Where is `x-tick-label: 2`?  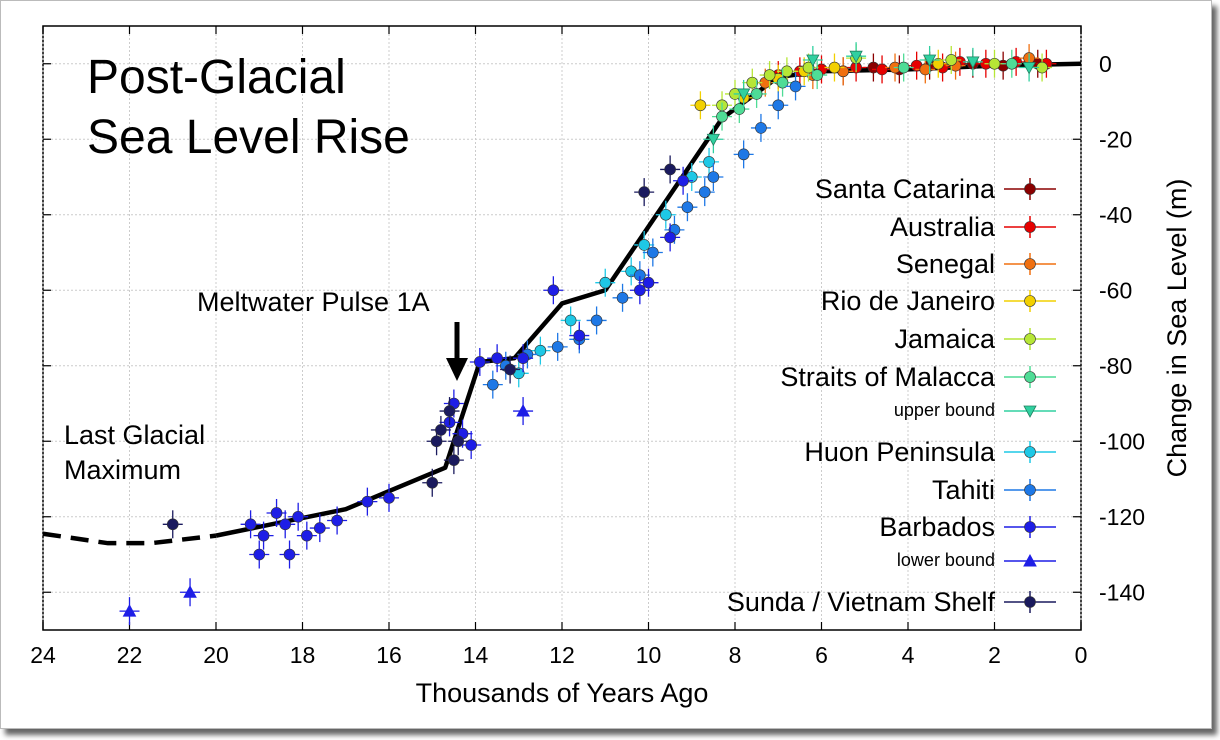 x-tick-label: 2 is located at coordinates (994, 655).